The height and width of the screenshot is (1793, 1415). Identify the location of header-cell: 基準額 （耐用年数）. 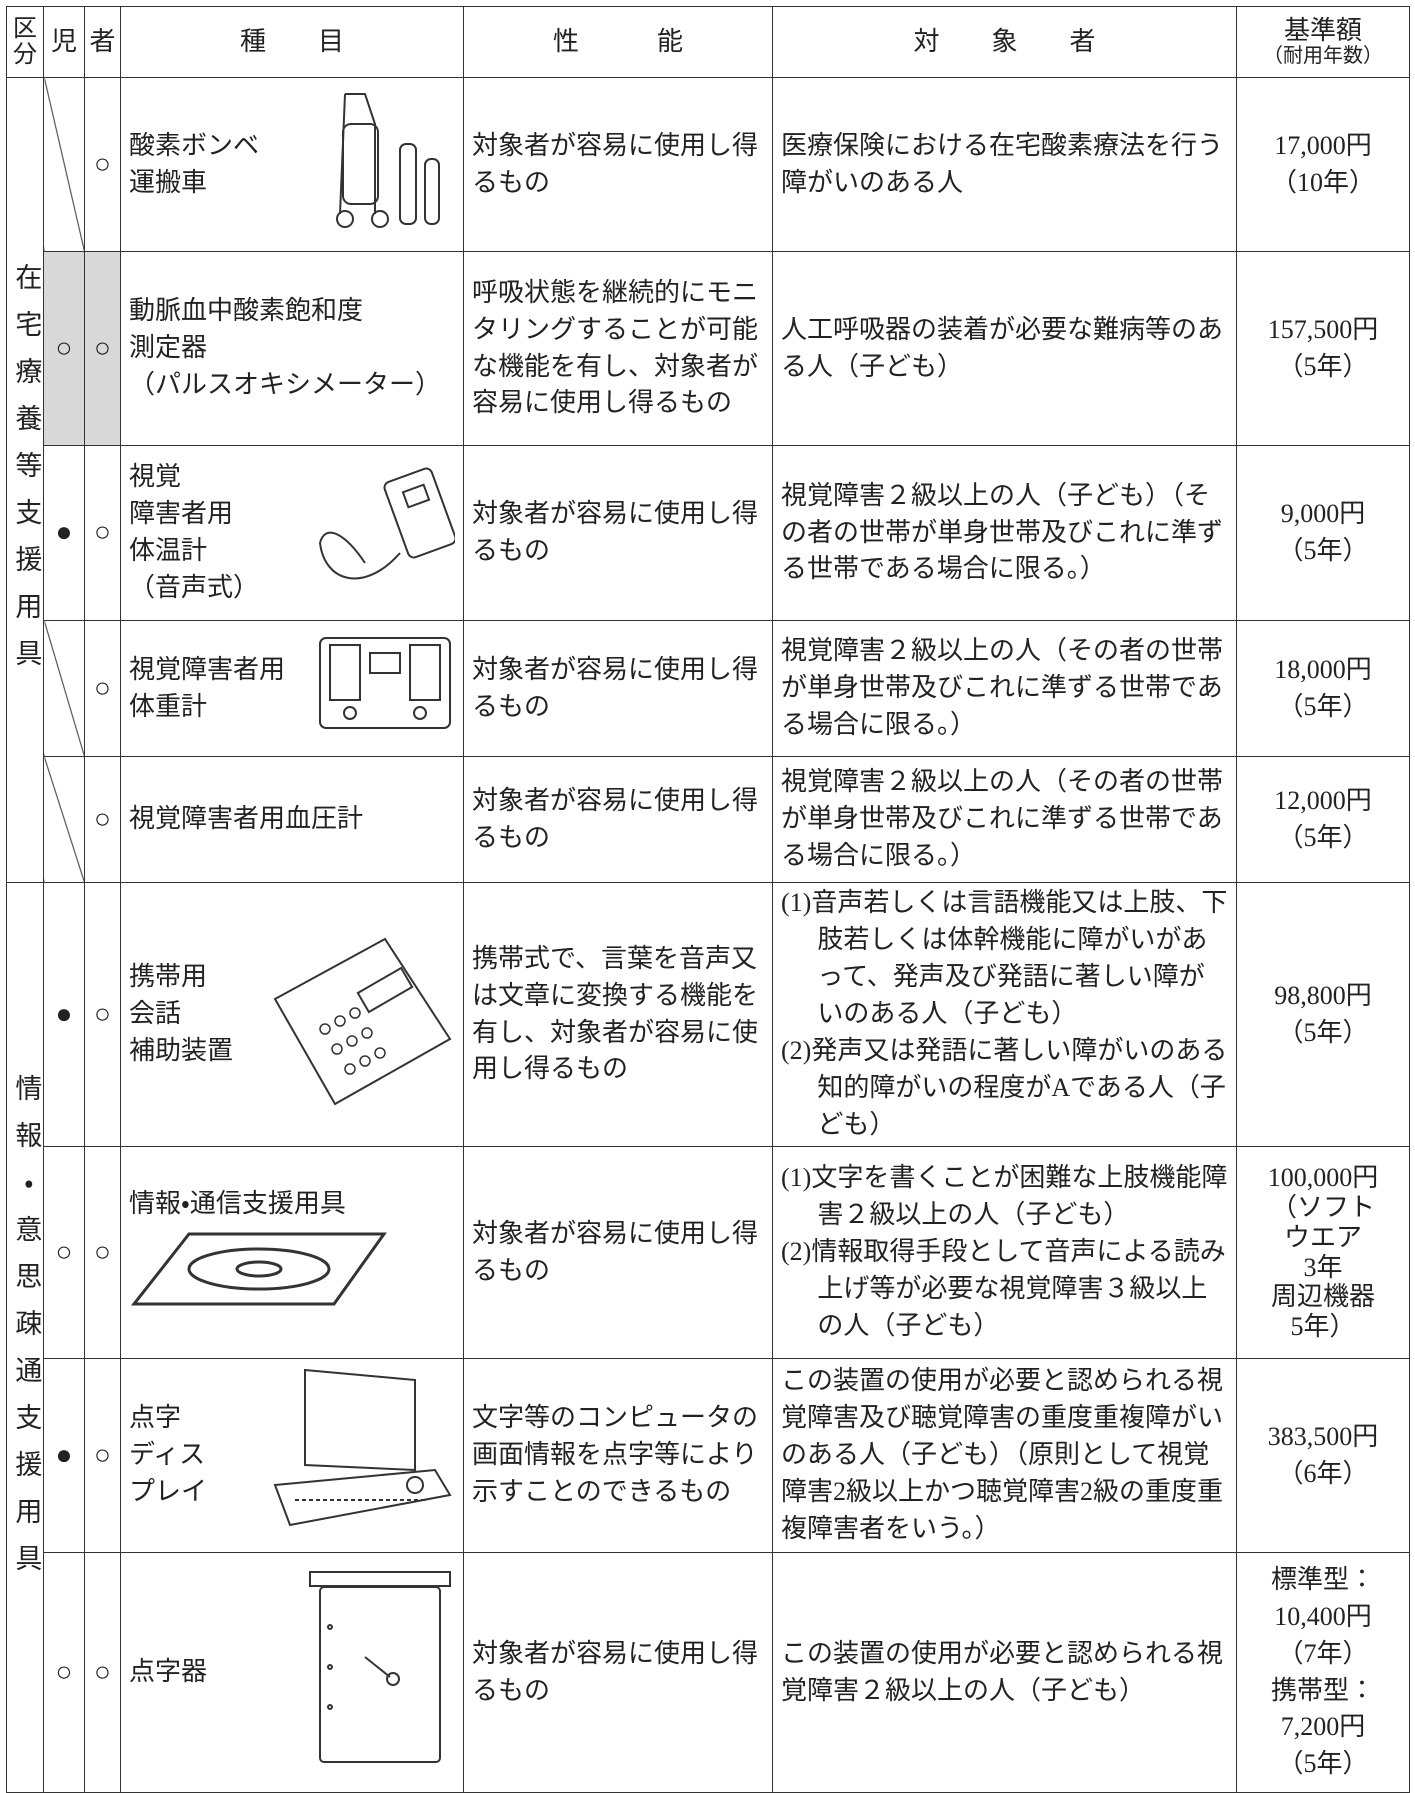
(1323, 42).